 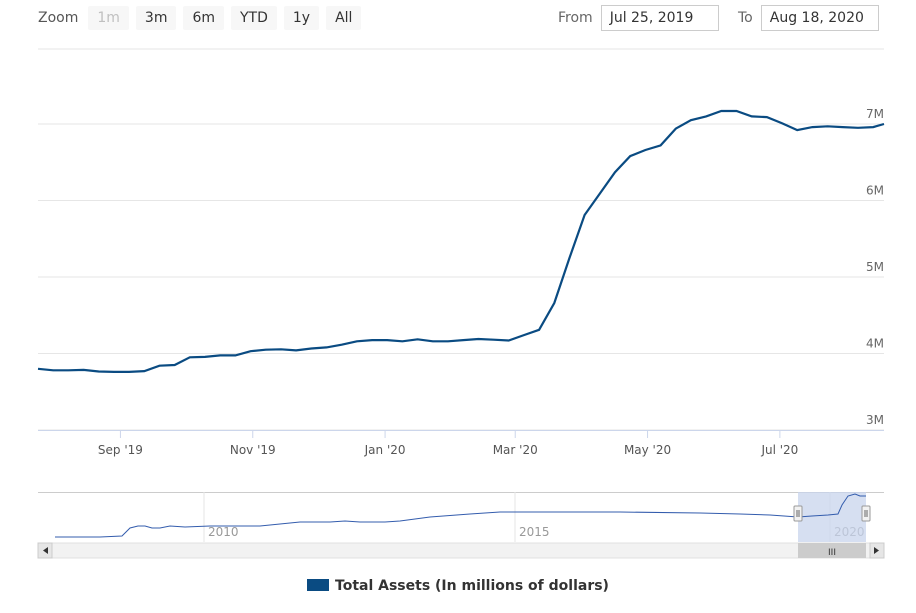 What do you see at coordinates (575, 18) in the screenshot?
I see `from-label: From` at bounding box center [575, 18].